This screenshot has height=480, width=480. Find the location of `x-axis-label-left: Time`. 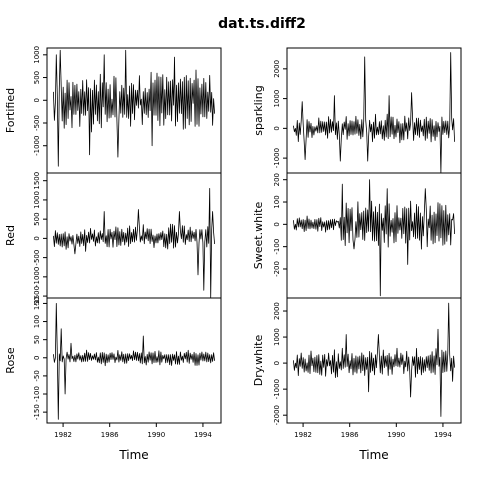

x-axis-label-left: Time is located at coordinates (133, 455).